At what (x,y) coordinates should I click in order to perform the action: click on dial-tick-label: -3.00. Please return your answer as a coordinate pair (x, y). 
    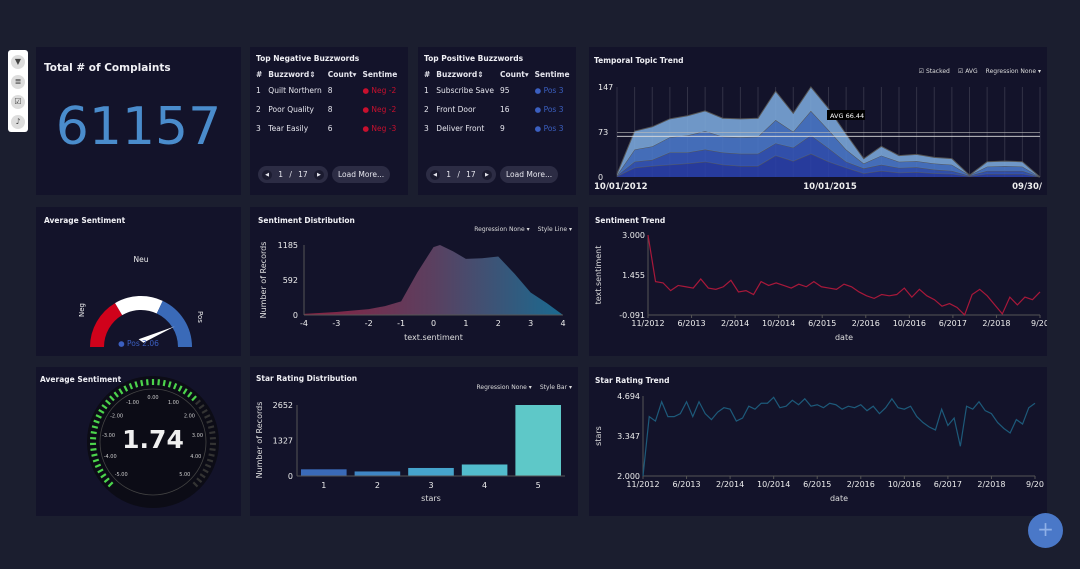
    Looking at the image, I should click on (108, 436).